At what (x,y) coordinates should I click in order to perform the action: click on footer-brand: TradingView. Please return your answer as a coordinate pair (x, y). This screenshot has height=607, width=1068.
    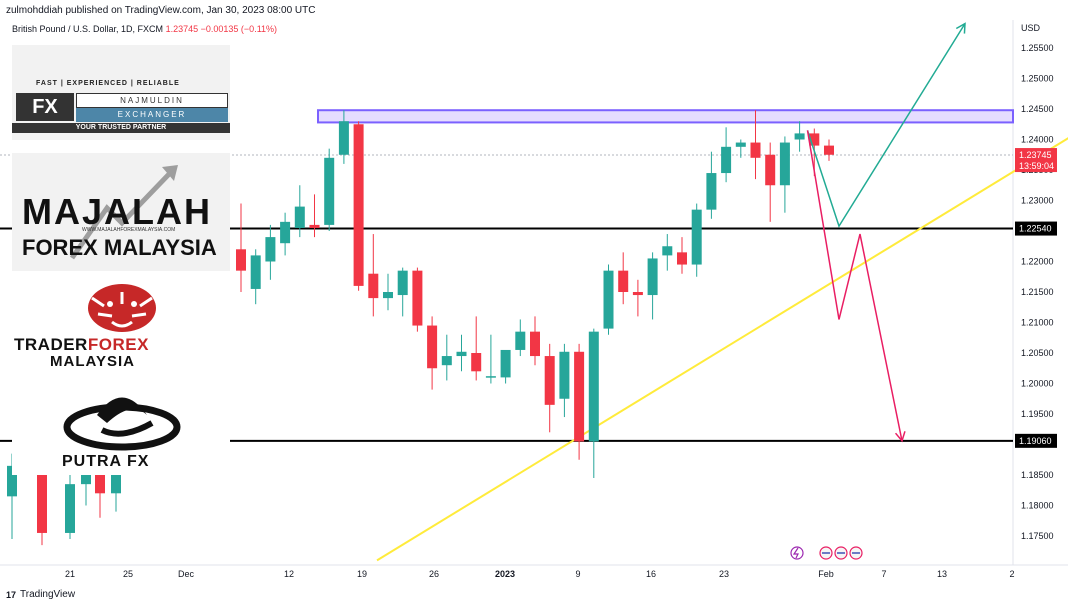
    Looking at the image, I should click on (48, 594).